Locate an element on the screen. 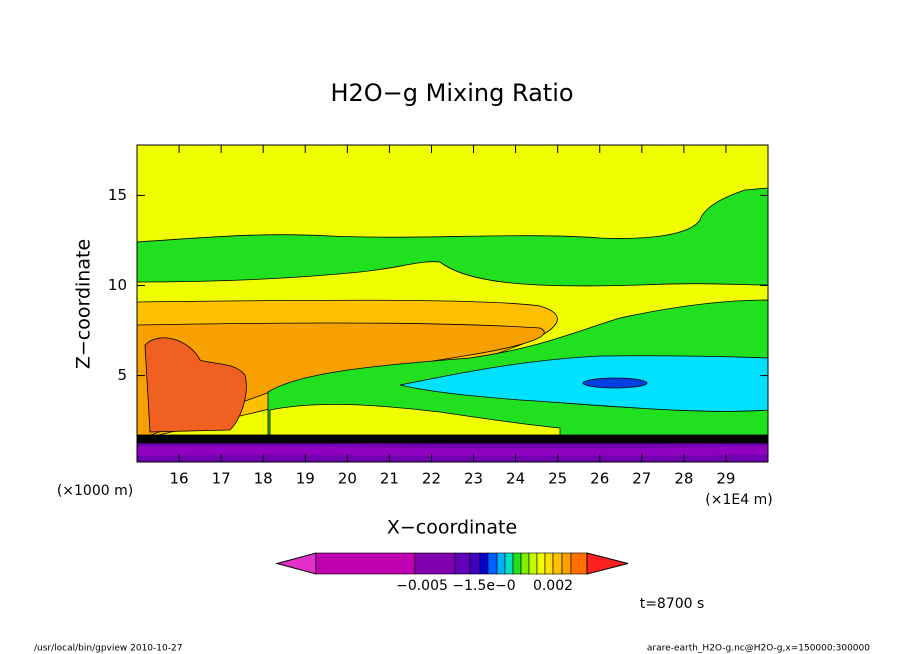 Image resolution: width=904 pixels, height=654 pixels. colorbar-label: 0.002 is located at coordinates (553, 586).